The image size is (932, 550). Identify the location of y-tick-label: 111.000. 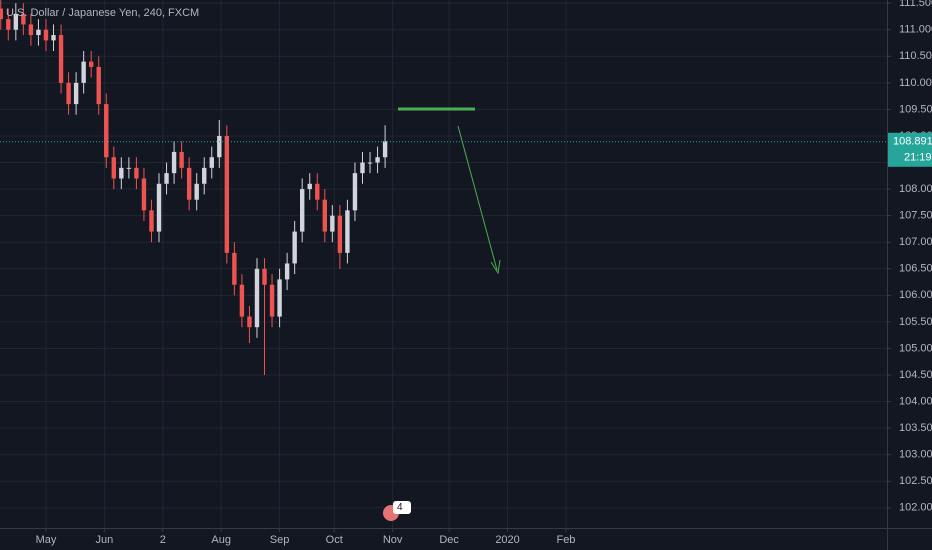
(915, 30).